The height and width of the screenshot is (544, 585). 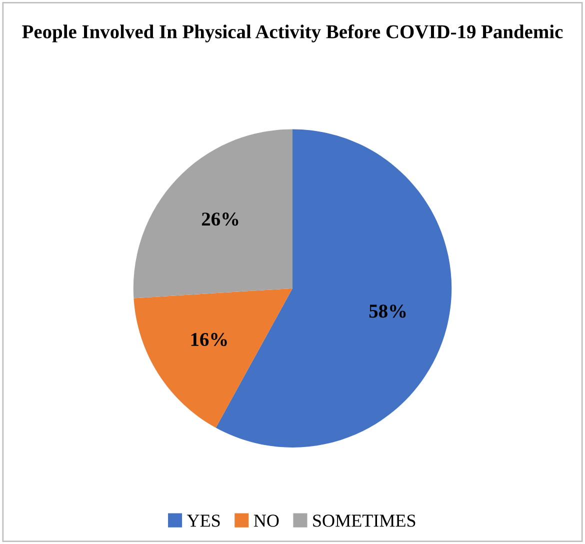 I want to click on data-label: 16%, so click(x=209, y=339).